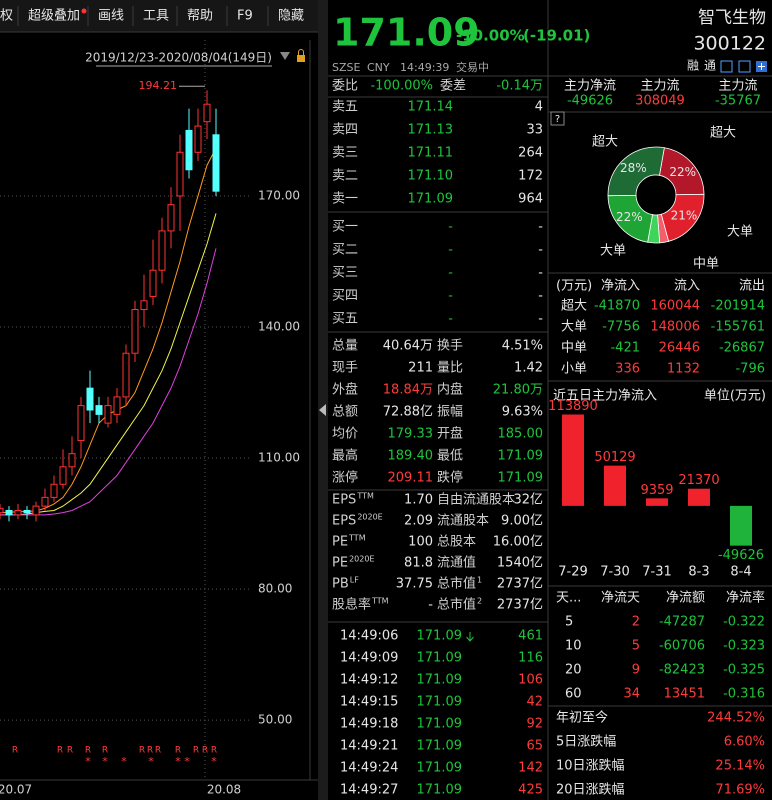  I want to click on help-icon, so click(557, 118).